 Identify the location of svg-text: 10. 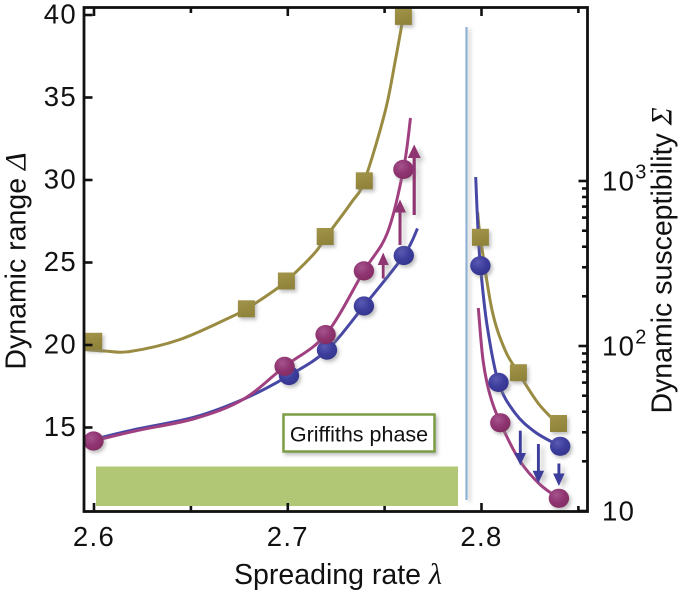
(618, 511).